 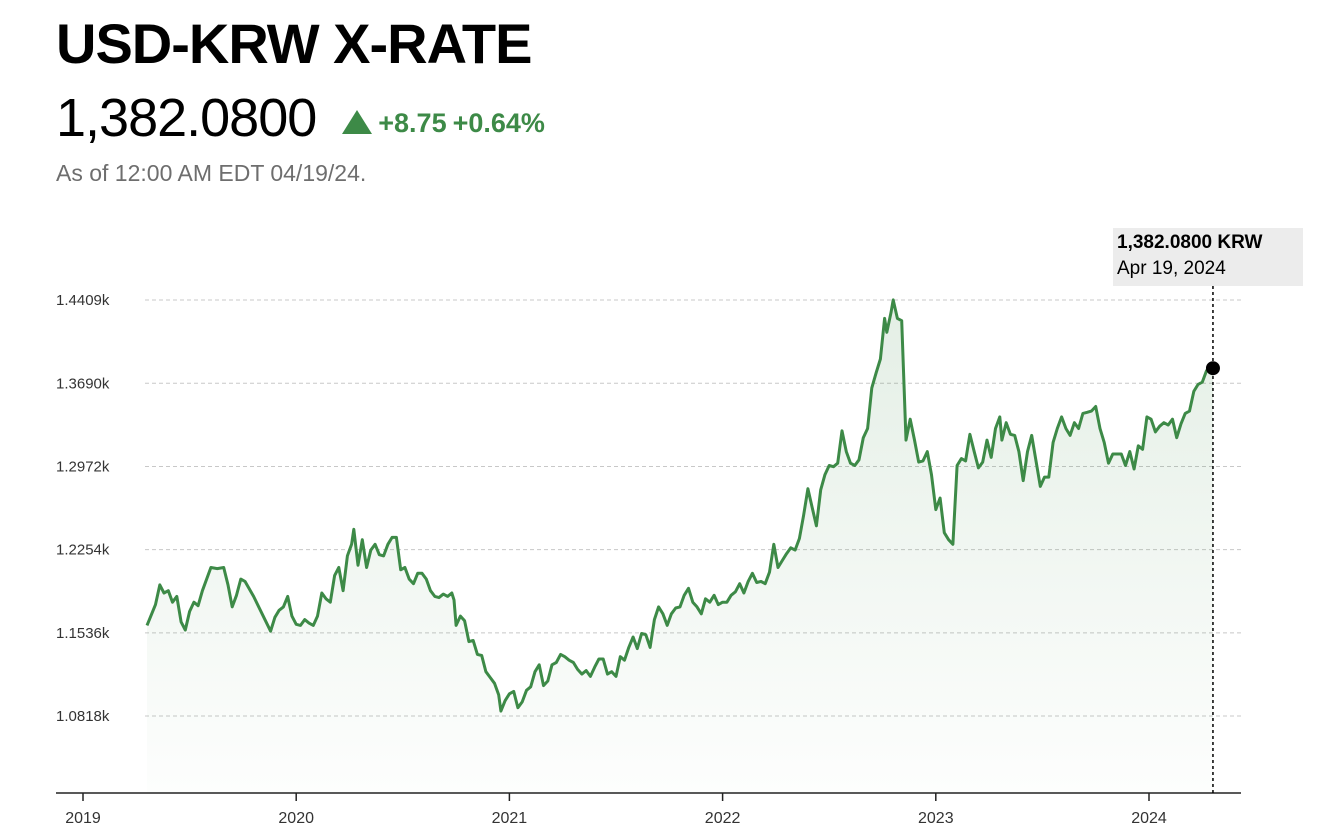 I want to click on price-row: 1,382.0800 +8.75 +0.64%, so click(x=300, y=118).